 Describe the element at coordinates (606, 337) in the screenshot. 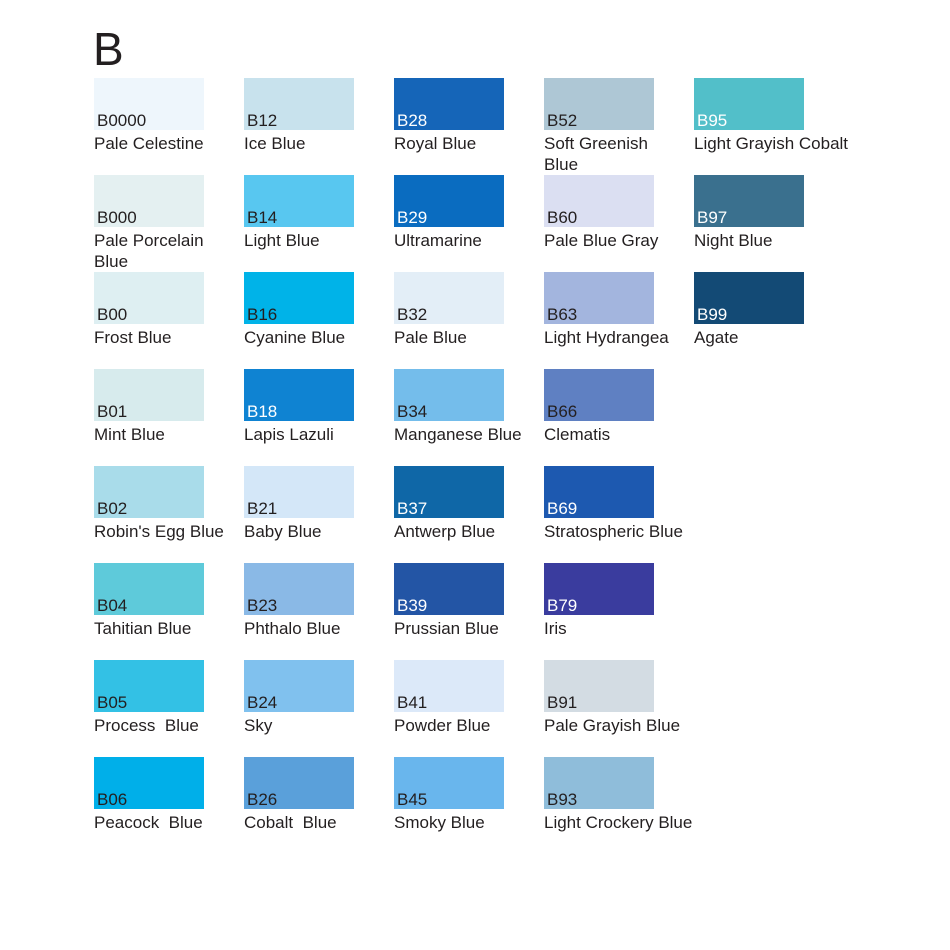

I see `color-name-label: Light Hydrangea` at that location.